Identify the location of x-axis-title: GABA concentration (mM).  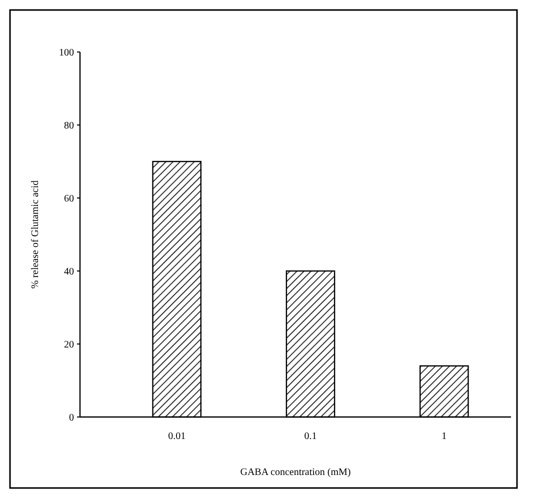
(295, 472).